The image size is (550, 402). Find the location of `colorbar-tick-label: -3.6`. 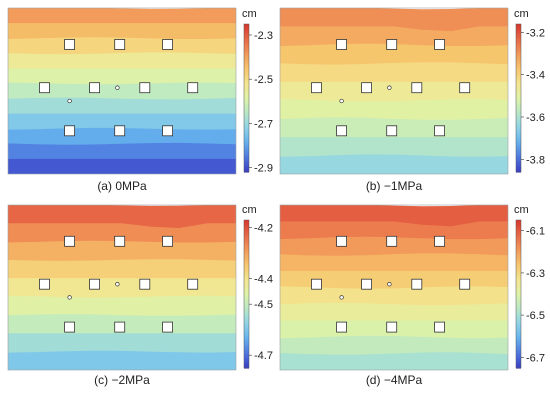

colorbar-tick-label: -3.6 is located at coordinates (535, 118).